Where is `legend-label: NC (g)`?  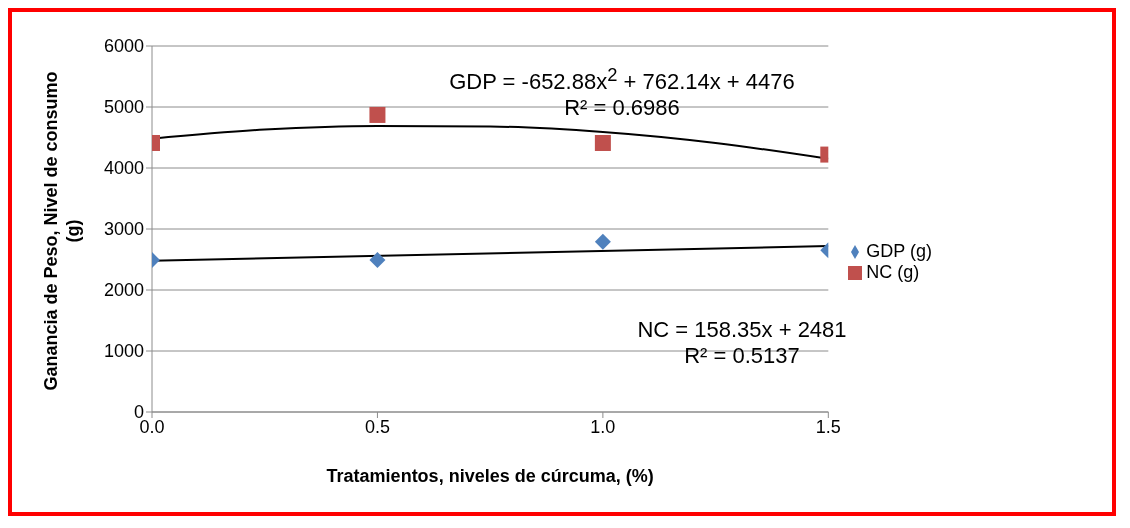
legend-label: NC (g) is located at coordinates (893, 272).